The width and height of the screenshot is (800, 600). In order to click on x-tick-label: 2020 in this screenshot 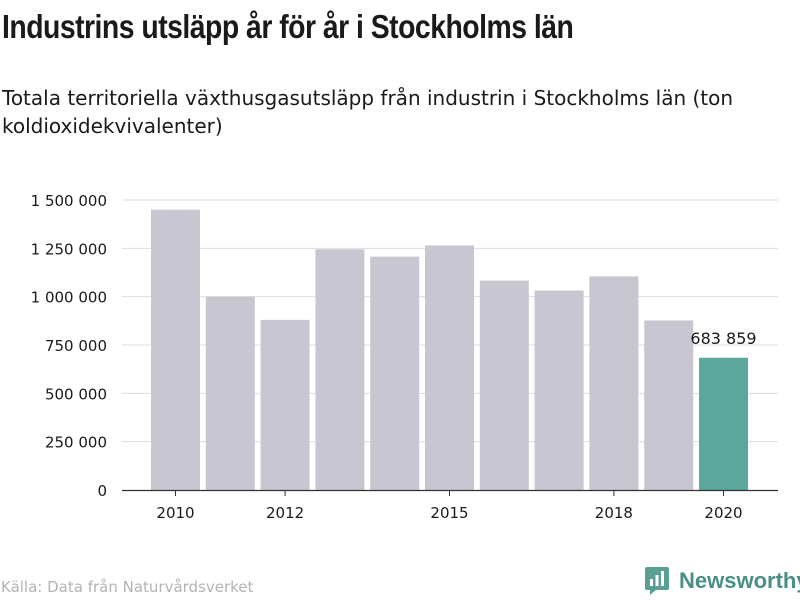, I will do `click(723, 513)`.